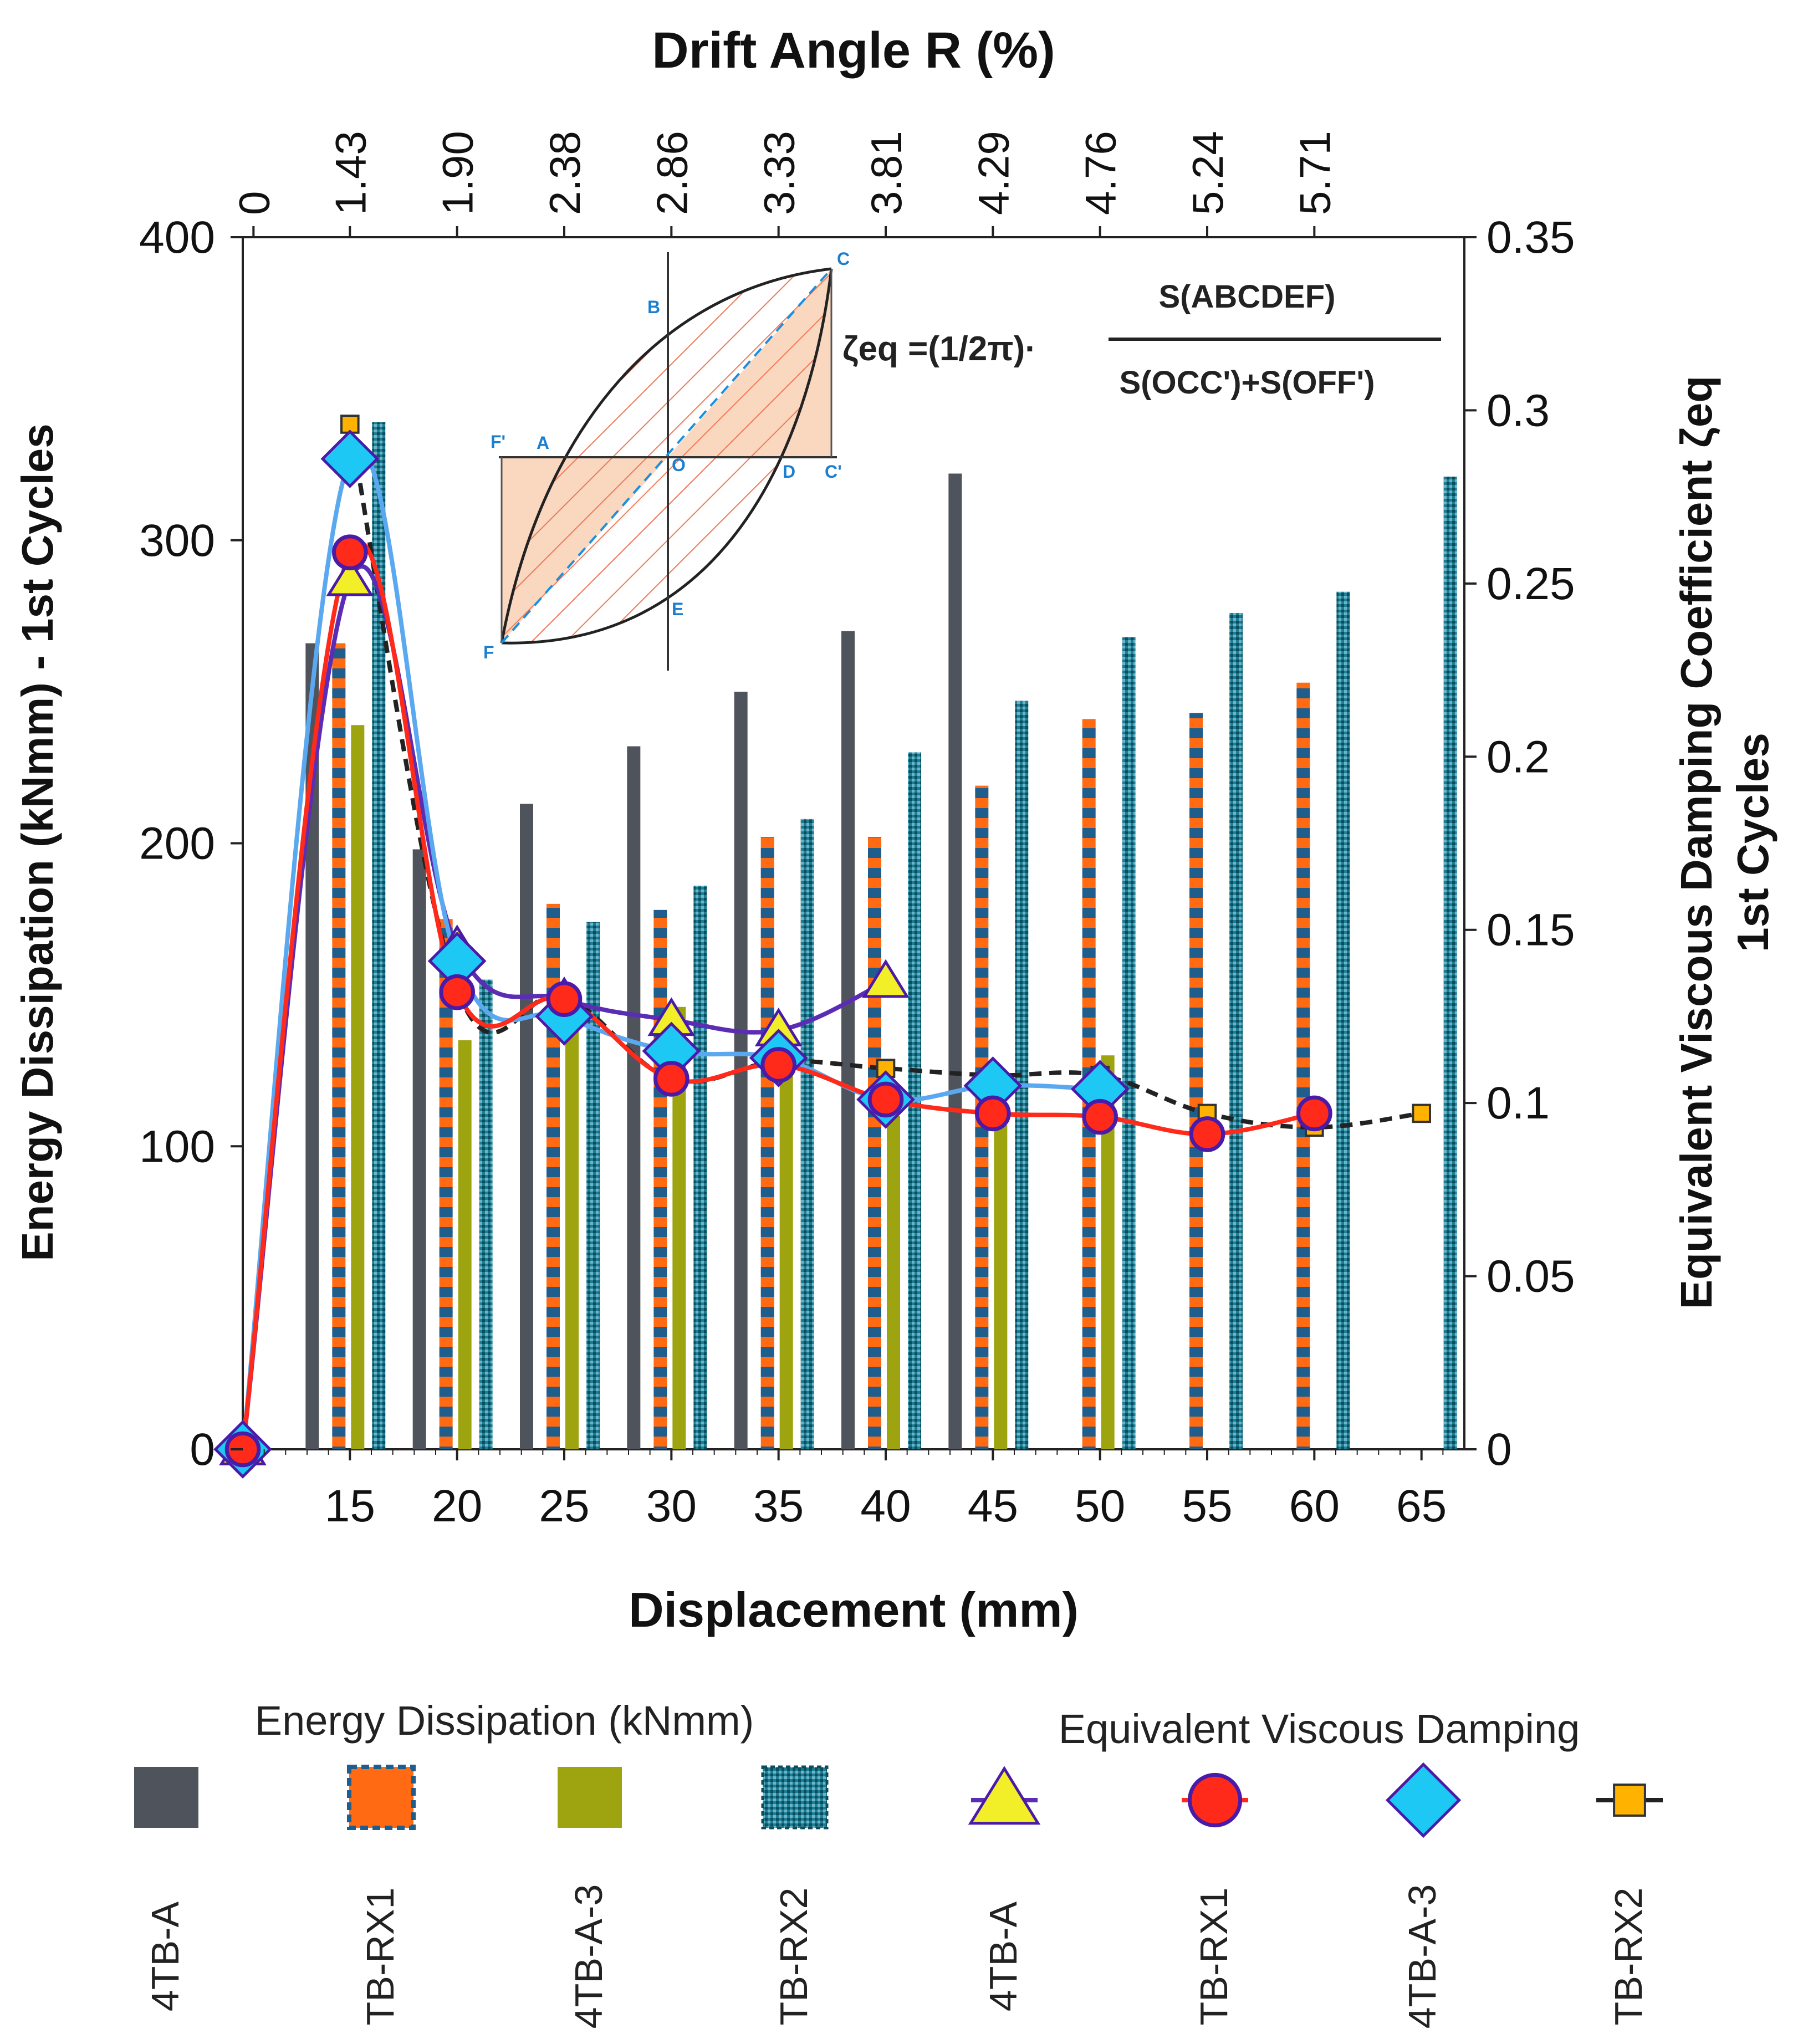 This screenshot has height=2044, width=1808. What do you see at coordinates (543, 443) in the screenshot?
I see `inset-label-point: A` at bounding box center [543, 443].